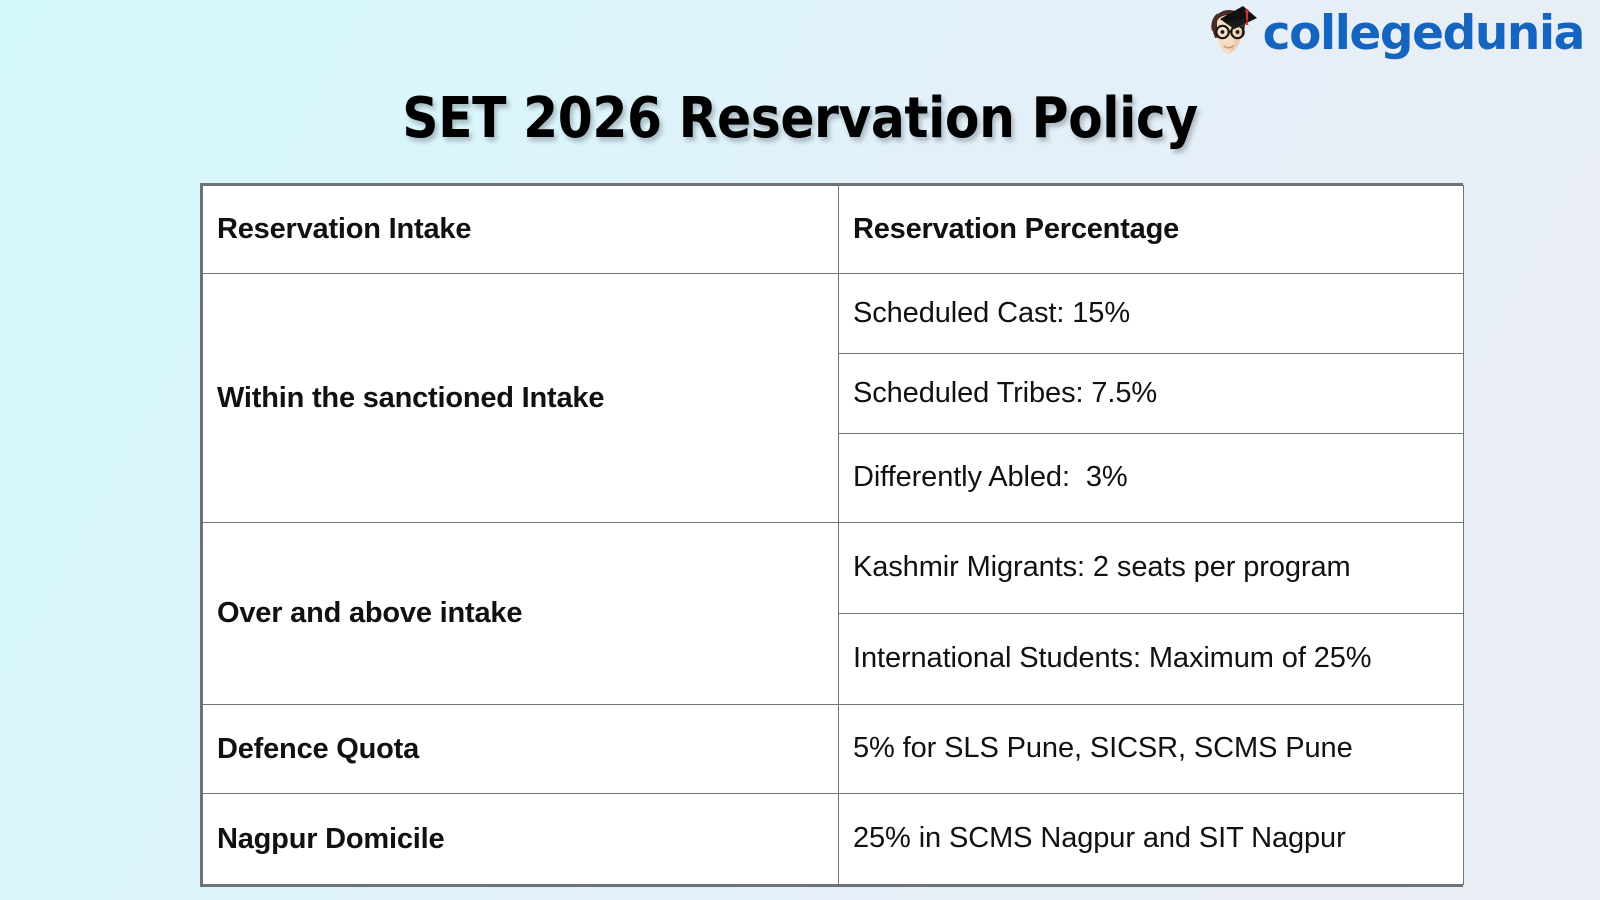 Image resolution: width=1600 pixels, height=900 pixels. What do you see at coordinates (800, 118) in the screenshot?
I see `page-title: SET 2026 Reservation Policy` at bounding box center [800, 118].